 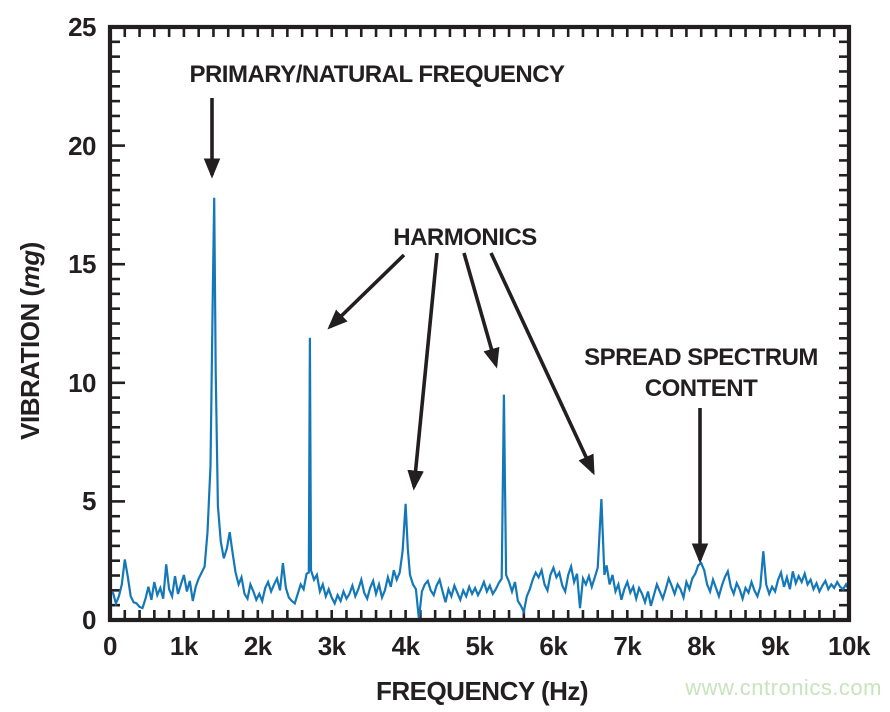 What do you see at coordinates (183, 646) in the screenshot?
I see `x-tick-label: 1k` at bounding box center [183, 646].